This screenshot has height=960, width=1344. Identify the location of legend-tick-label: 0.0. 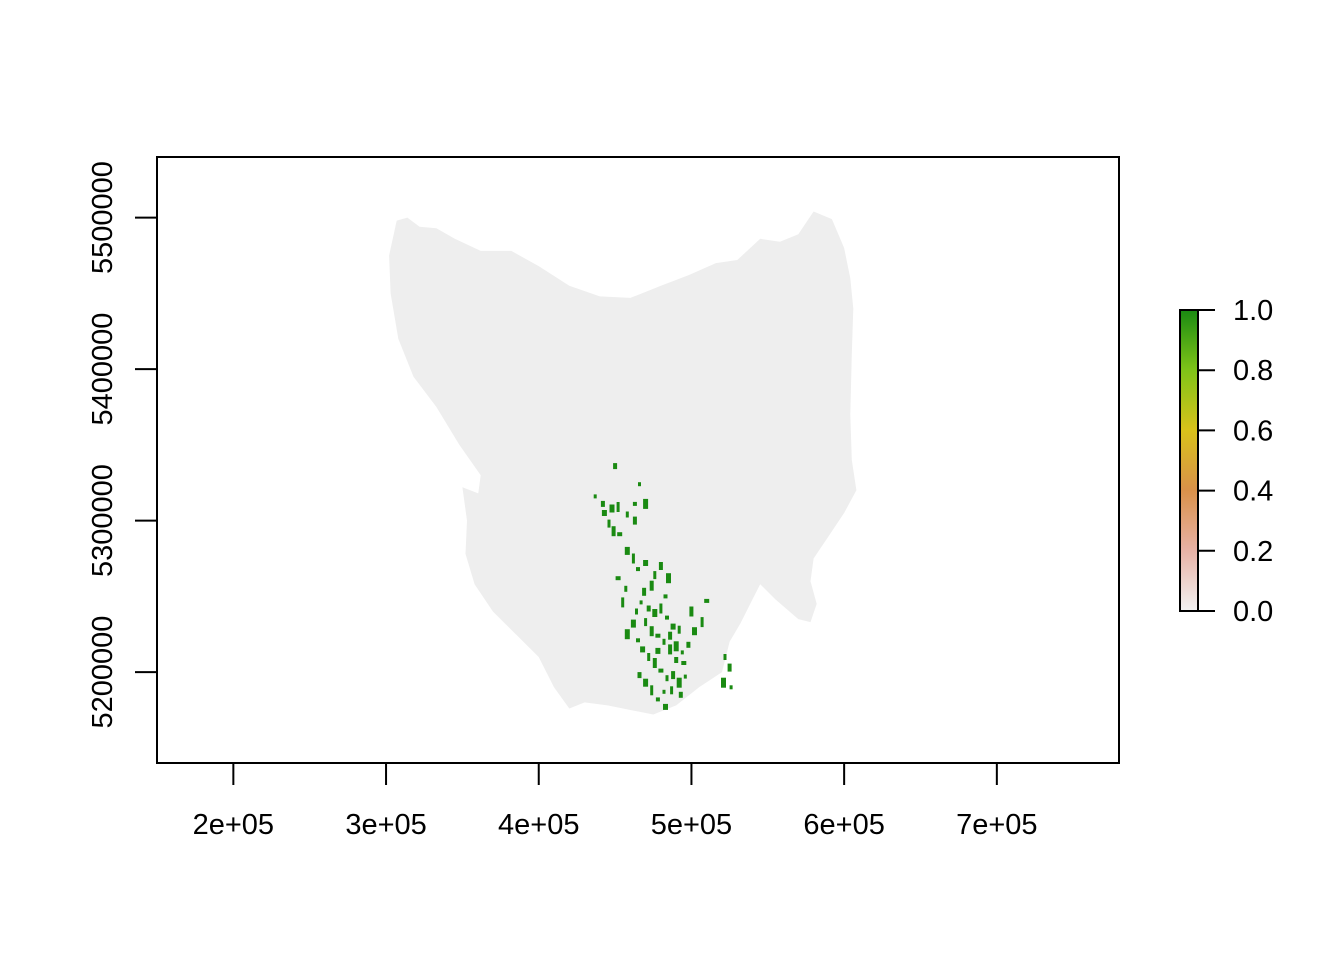
(1253, 612).